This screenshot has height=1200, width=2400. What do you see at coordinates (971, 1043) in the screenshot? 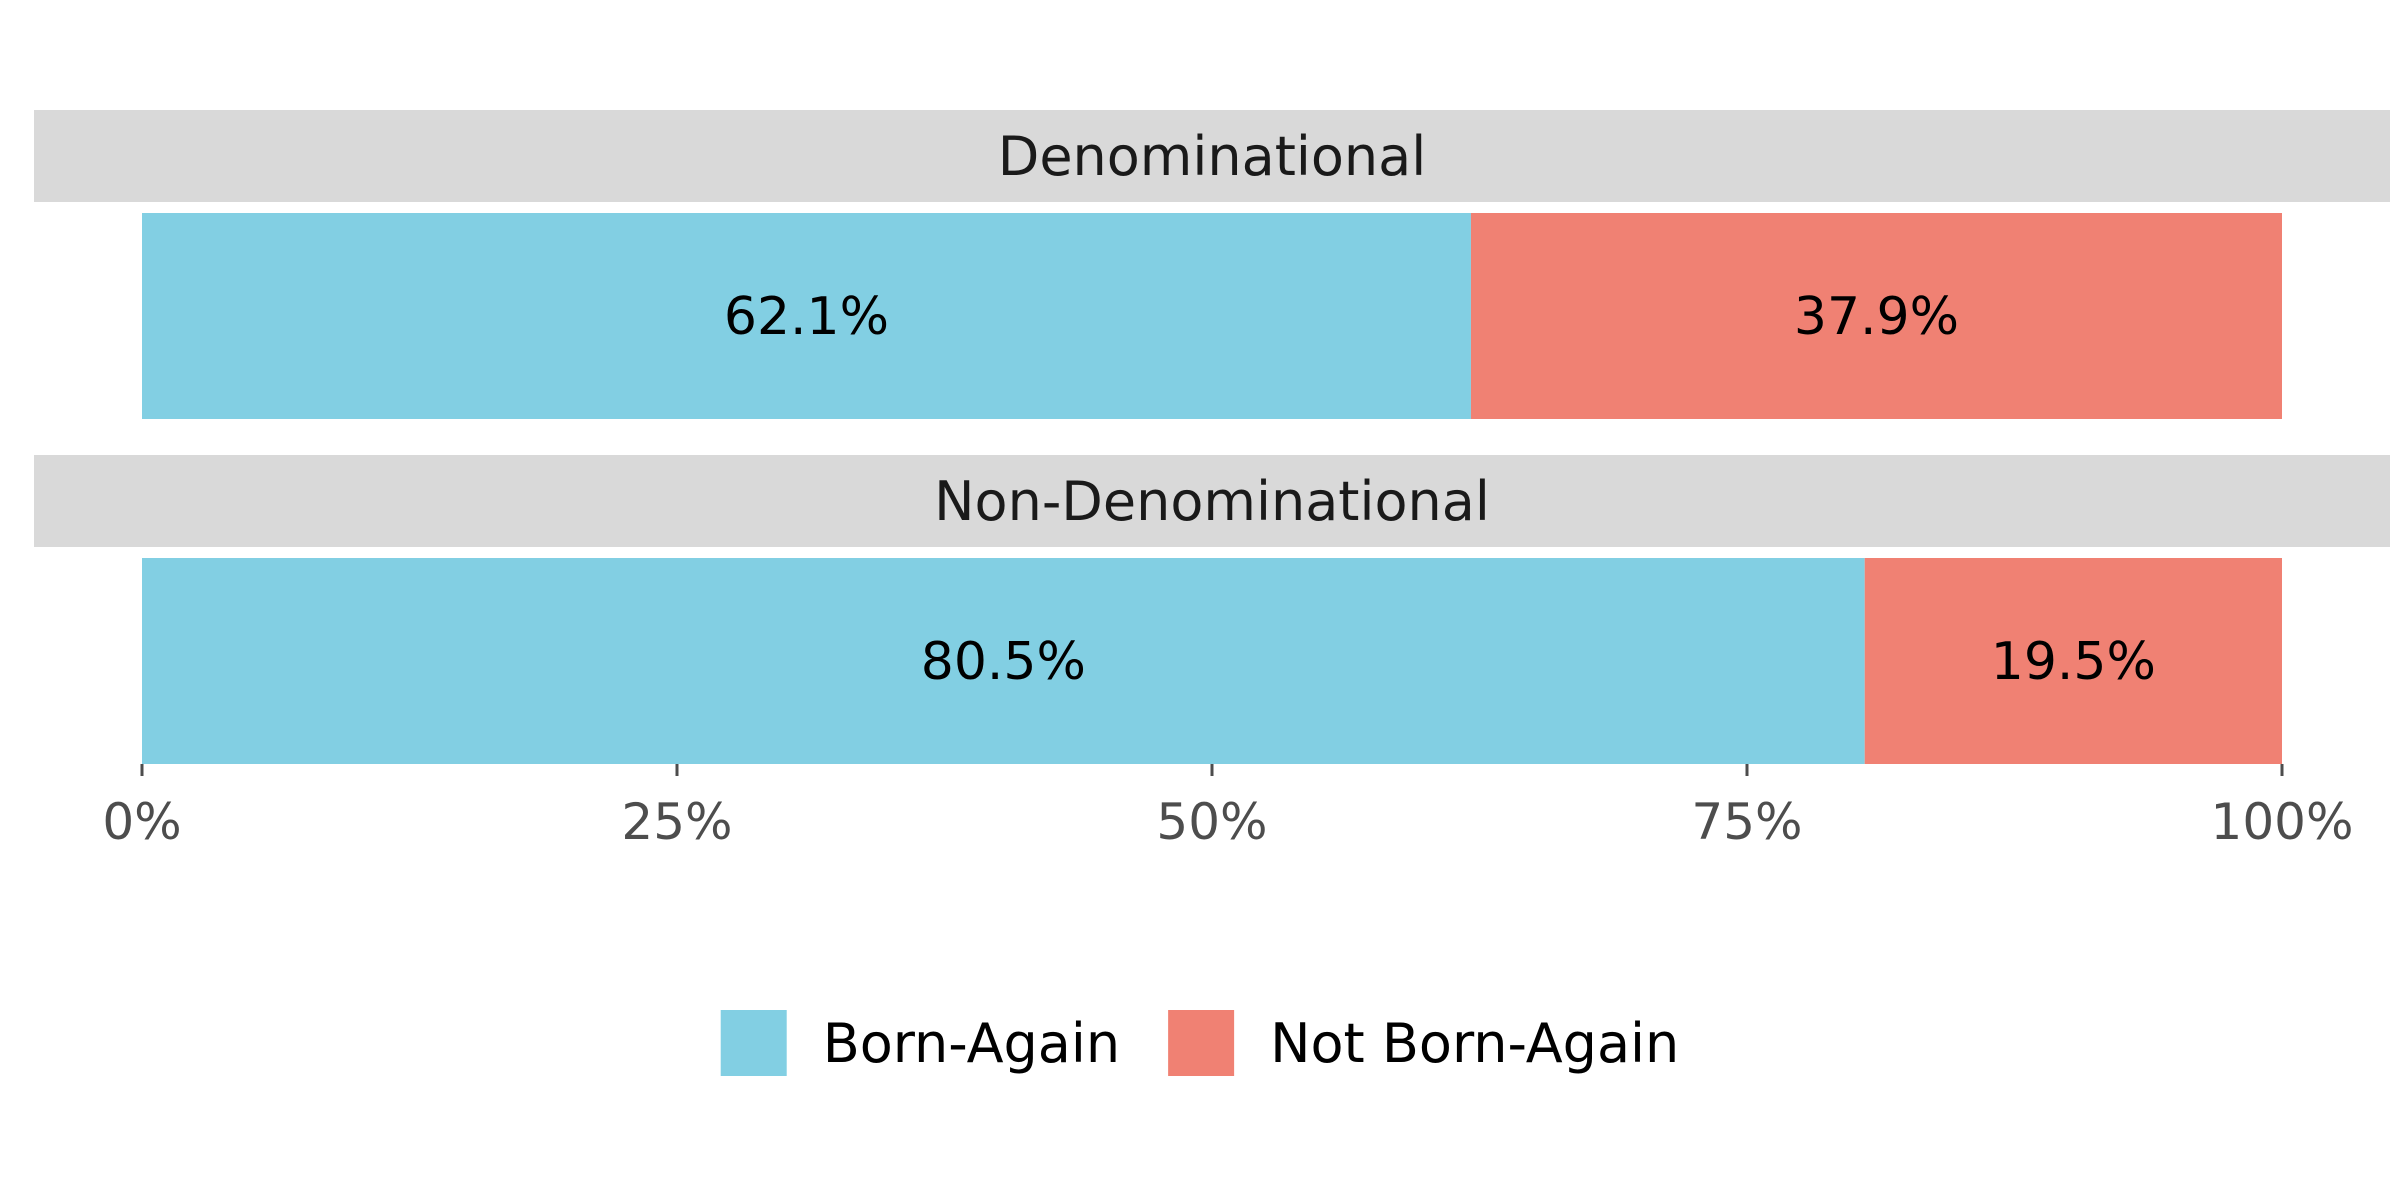
I see `legend-label: Born-Again` at bounding box center [971, 1043].